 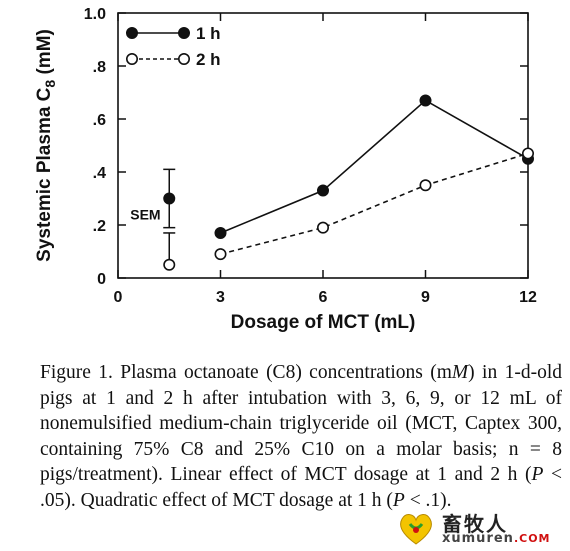 I want to click on y-tick-label: .6, so click(x=99, y=120).